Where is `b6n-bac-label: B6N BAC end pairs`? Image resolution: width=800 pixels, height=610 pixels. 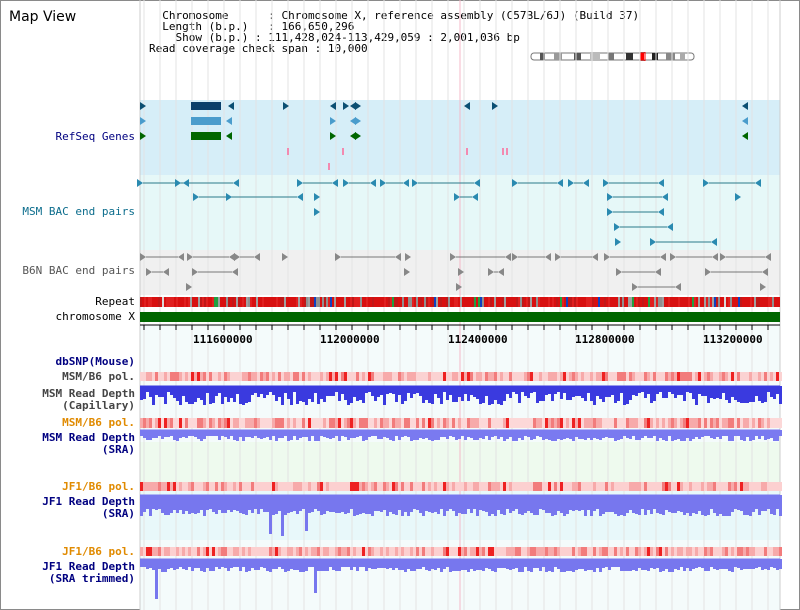 b6n-bac-label: B6N BAC end pairs is located at coordinates (78, 270).